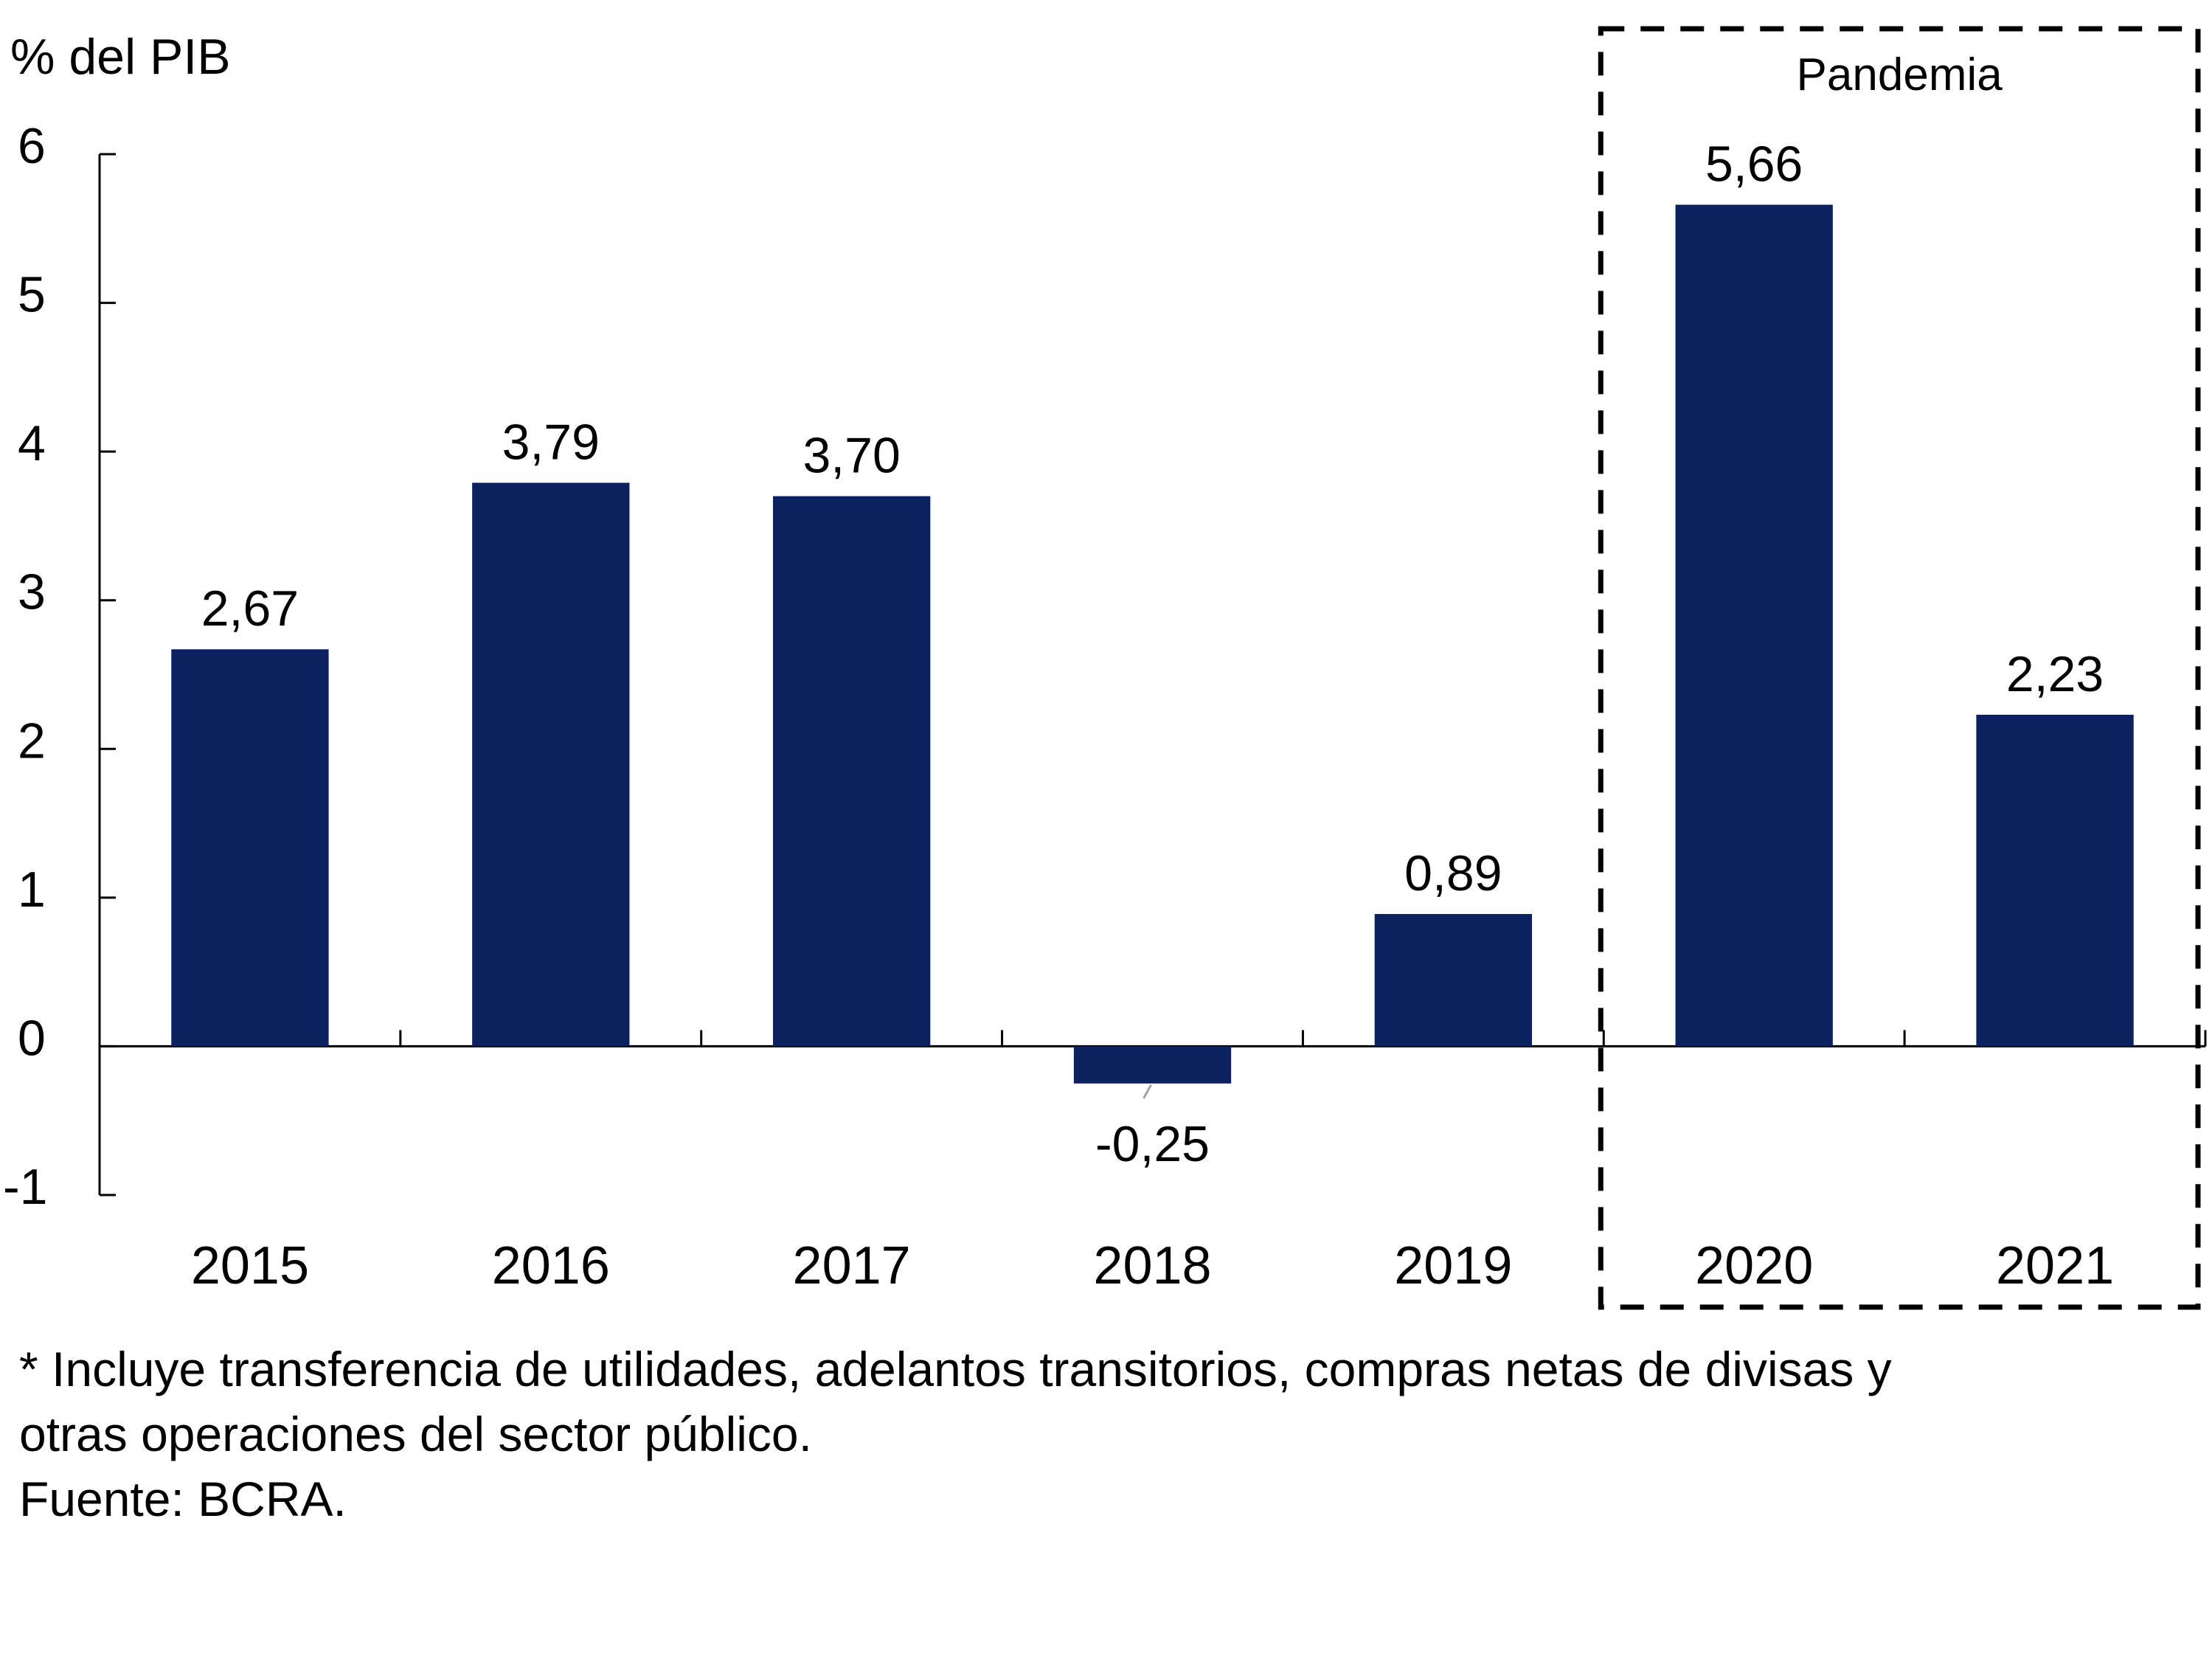 The image size is (2212, 1659). What do you see at coordinates (1754, 164) in the screenshot?
I see `data-label: 5,66` at bounding box center [1754, 164].